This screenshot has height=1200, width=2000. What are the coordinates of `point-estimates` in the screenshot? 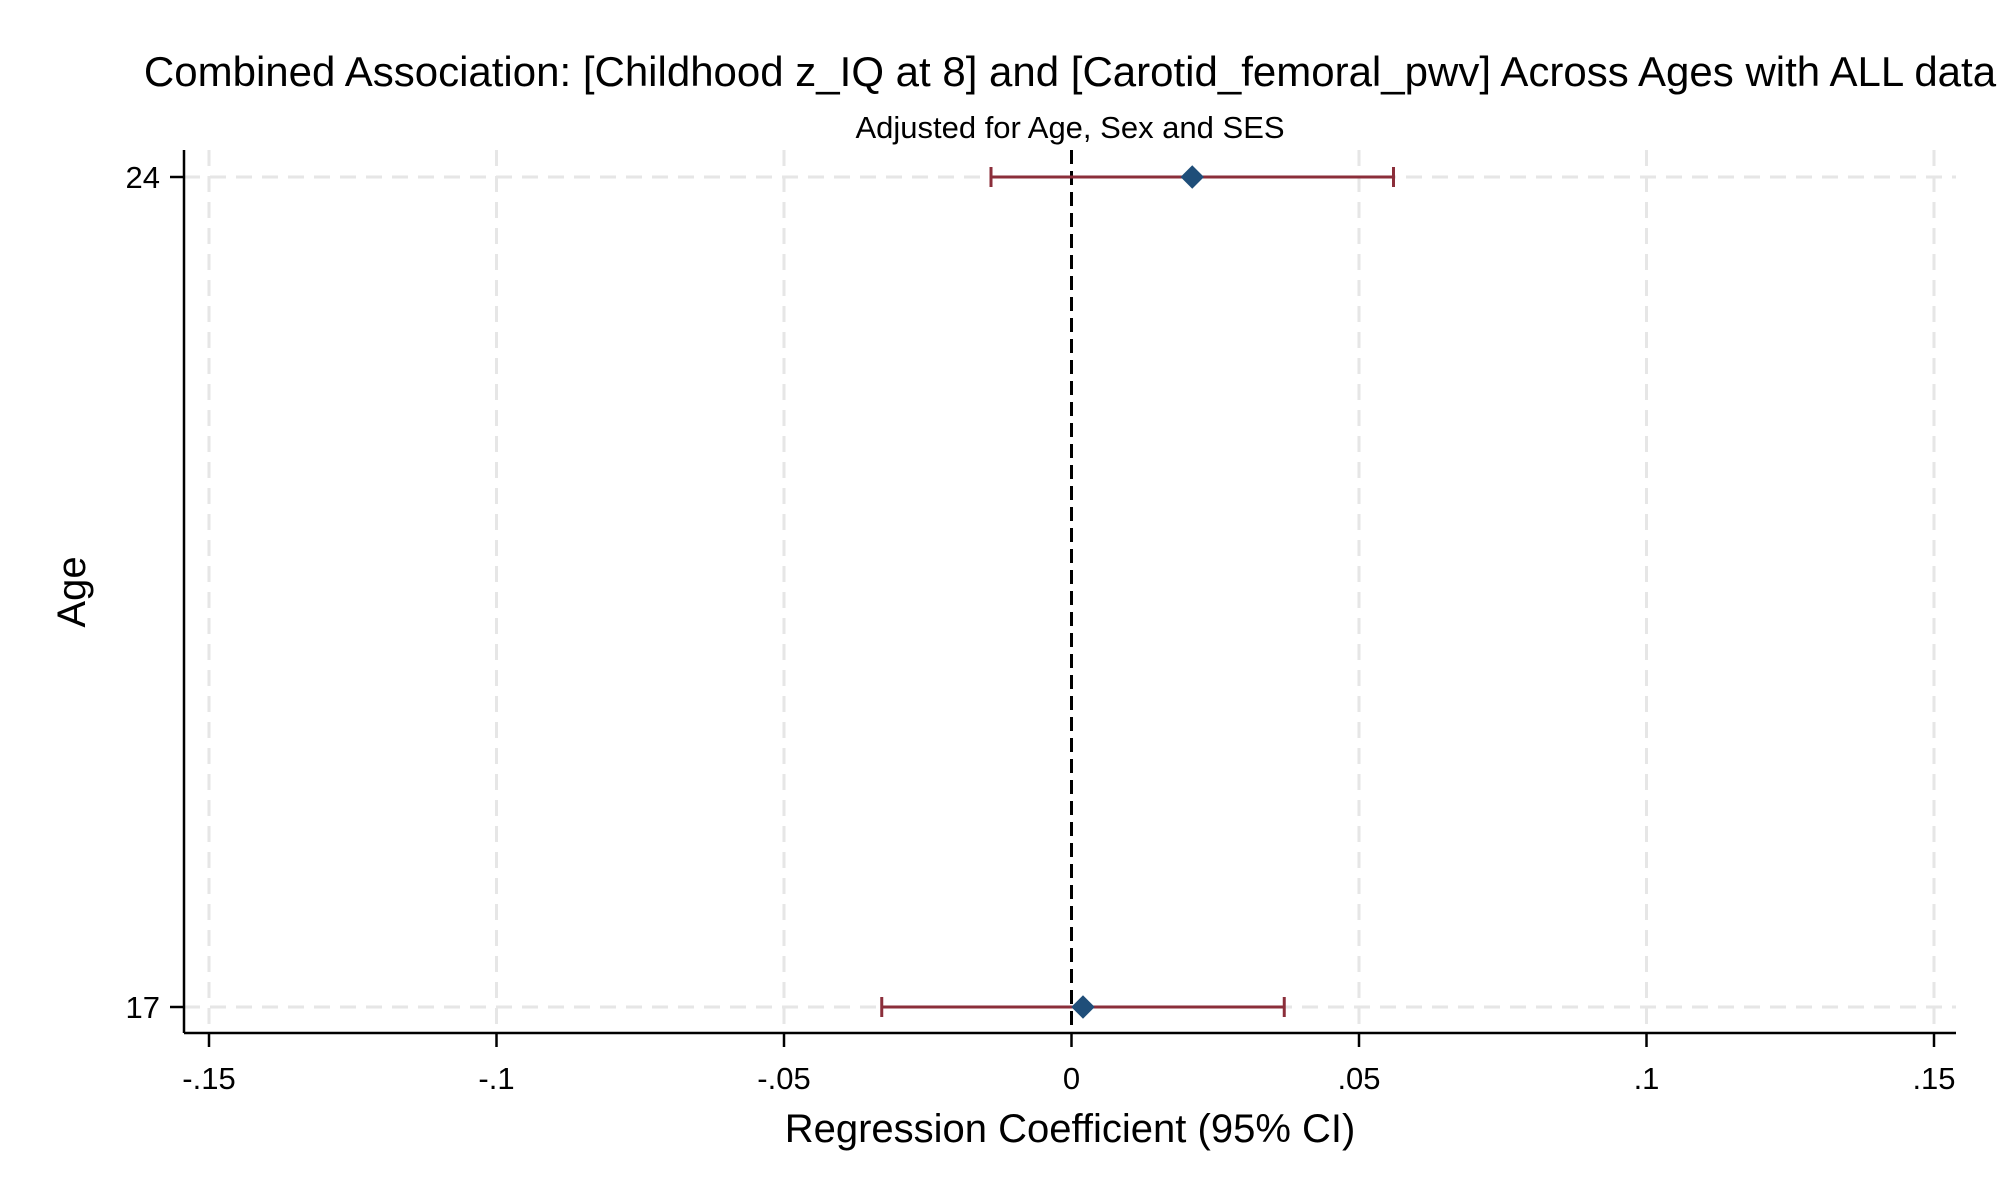 It's located at (1137, 592).